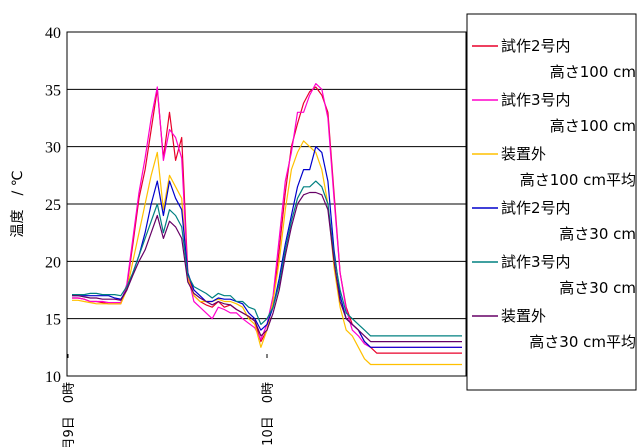 This screenshot has height=447, width=638. I want to click on x-tick-label: 9月9日 0時, so click(69, 414).